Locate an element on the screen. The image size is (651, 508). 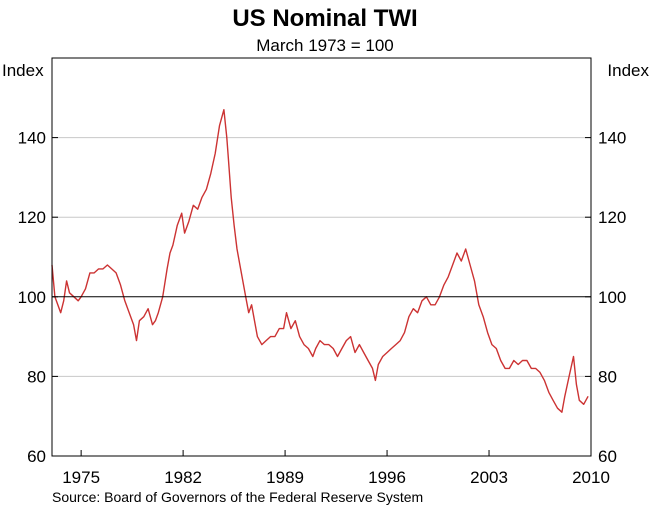
x-tick-label: 2010 is located at coordinates (591, 477).